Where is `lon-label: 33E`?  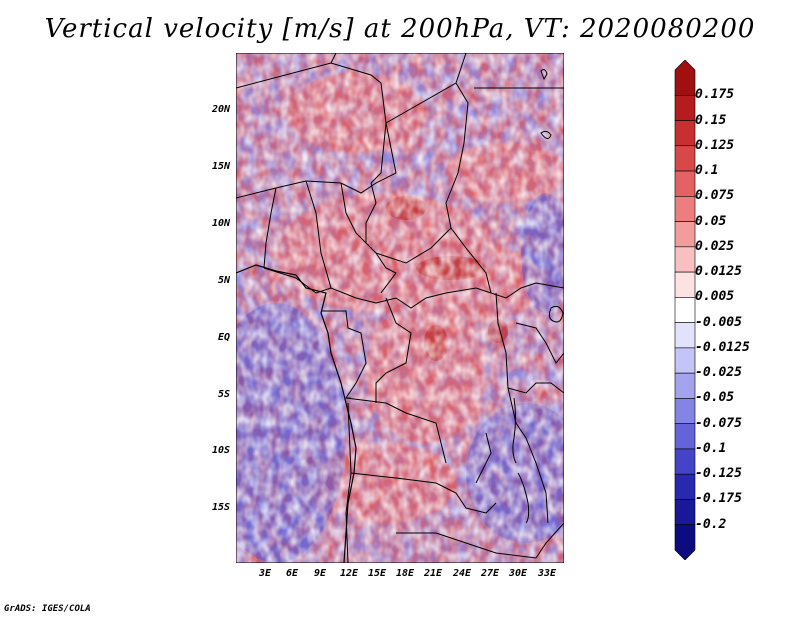
lon-label: 33E is located at coordinates (547, 573).